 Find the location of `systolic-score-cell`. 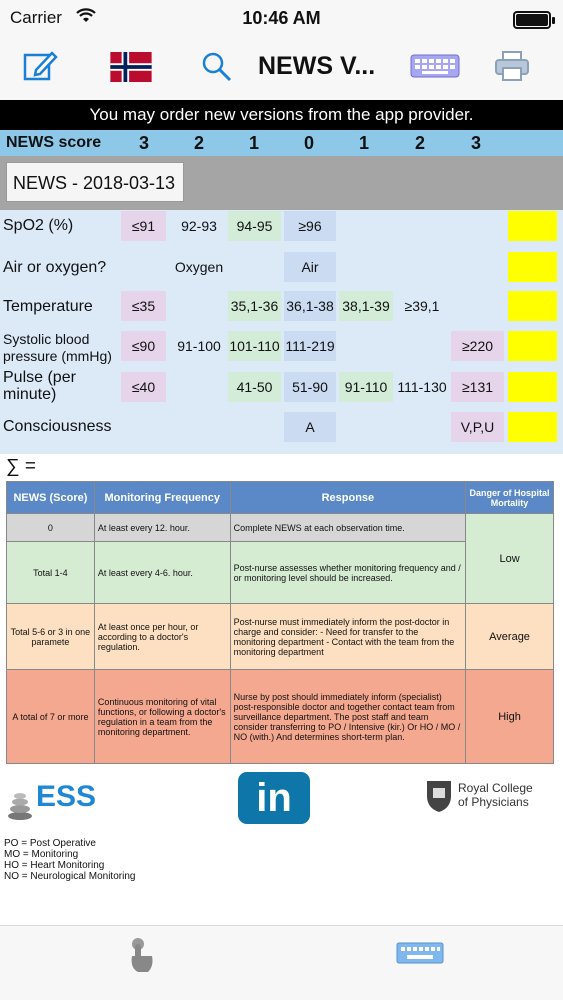

systolic-score-cell is located at coordinates (532, 346).